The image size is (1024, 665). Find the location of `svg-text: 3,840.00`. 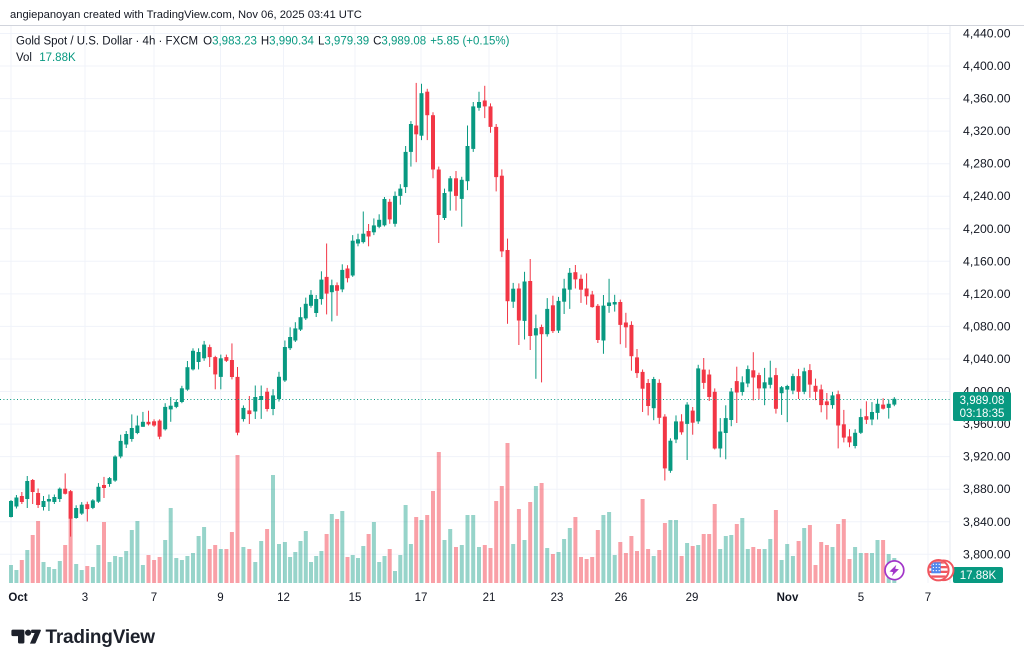

svg-text: 3,840.00 is located at coordinates (987, 522).